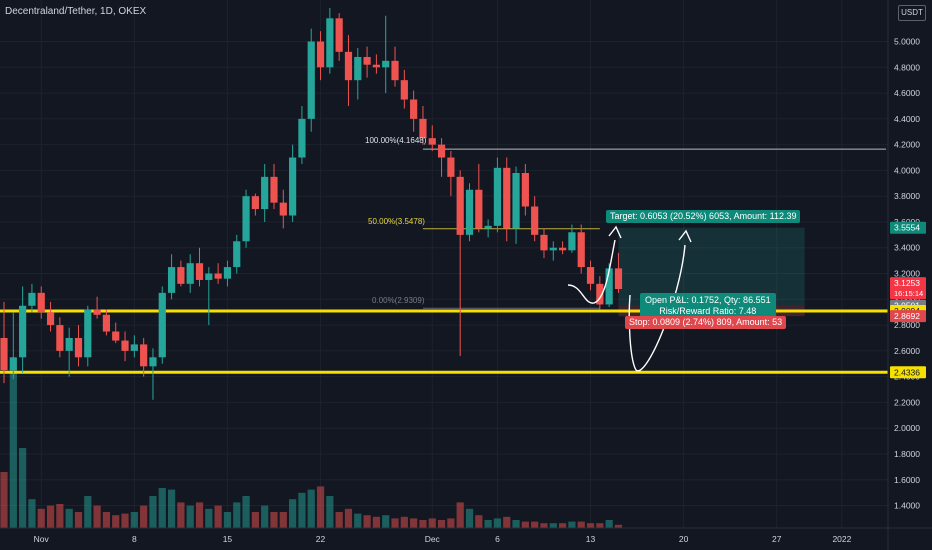  What do you see at coordinates (777, 539) in the screenshot?
I see `time-tick-label: 27` at bounding box center [777, 539].